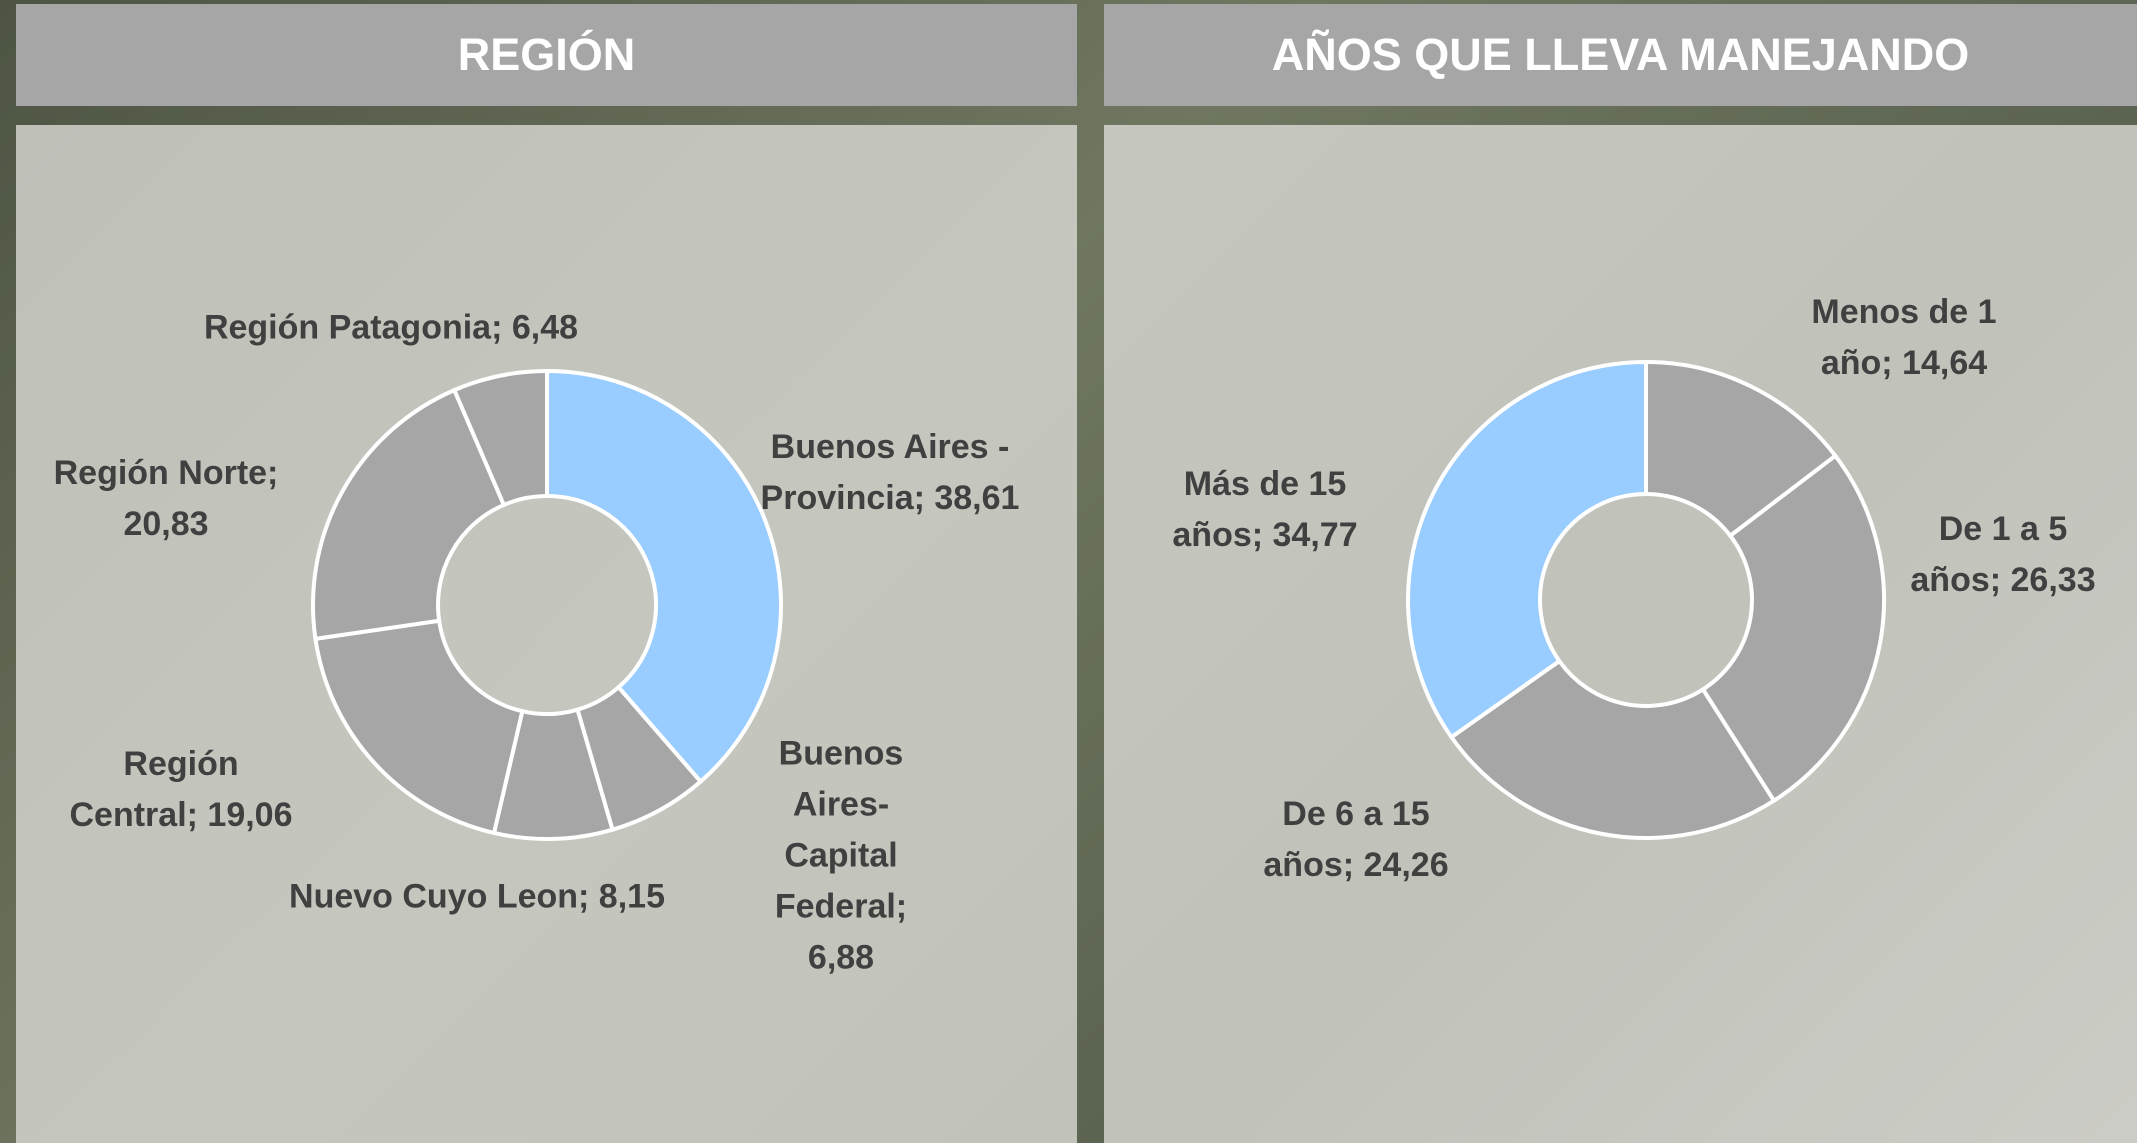 The height and width of the screenshot is (1143, 2137). I want to click on data-label: Más de 15 años; 34,77, so click(1265, 509).